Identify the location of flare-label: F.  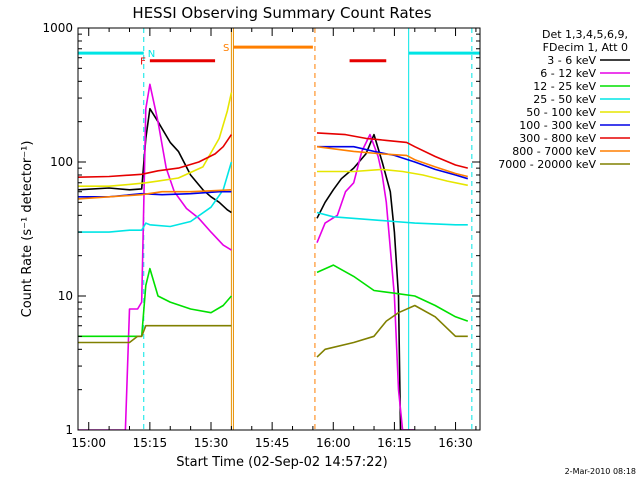
(143, 62).